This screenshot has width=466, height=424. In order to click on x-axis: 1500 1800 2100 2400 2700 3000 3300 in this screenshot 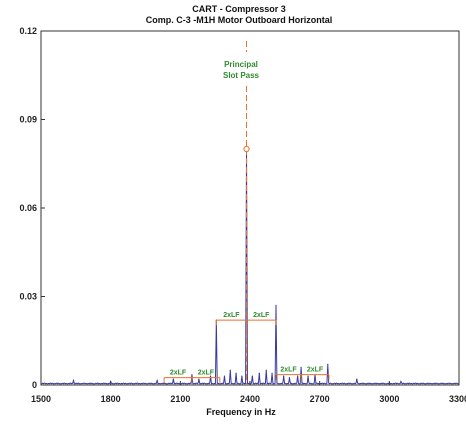, I will do `click(248, 392)`.